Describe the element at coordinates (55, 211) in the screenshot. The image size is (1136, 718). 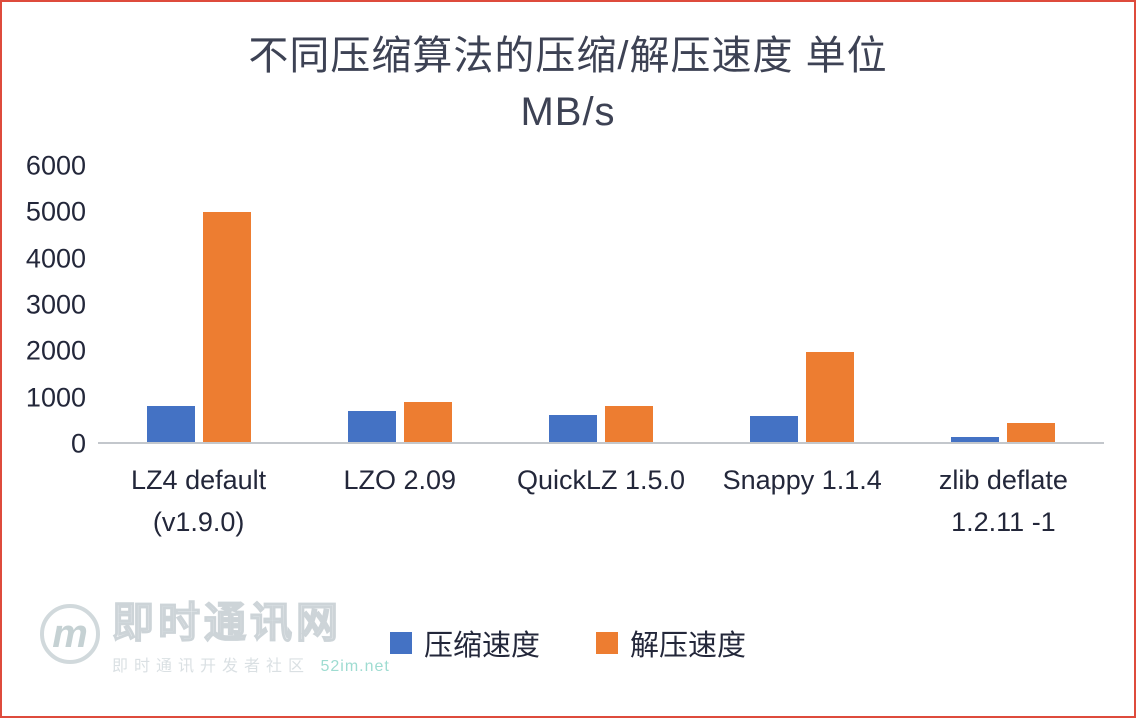
I see `y-tick-label-5000: 5000` at that location.